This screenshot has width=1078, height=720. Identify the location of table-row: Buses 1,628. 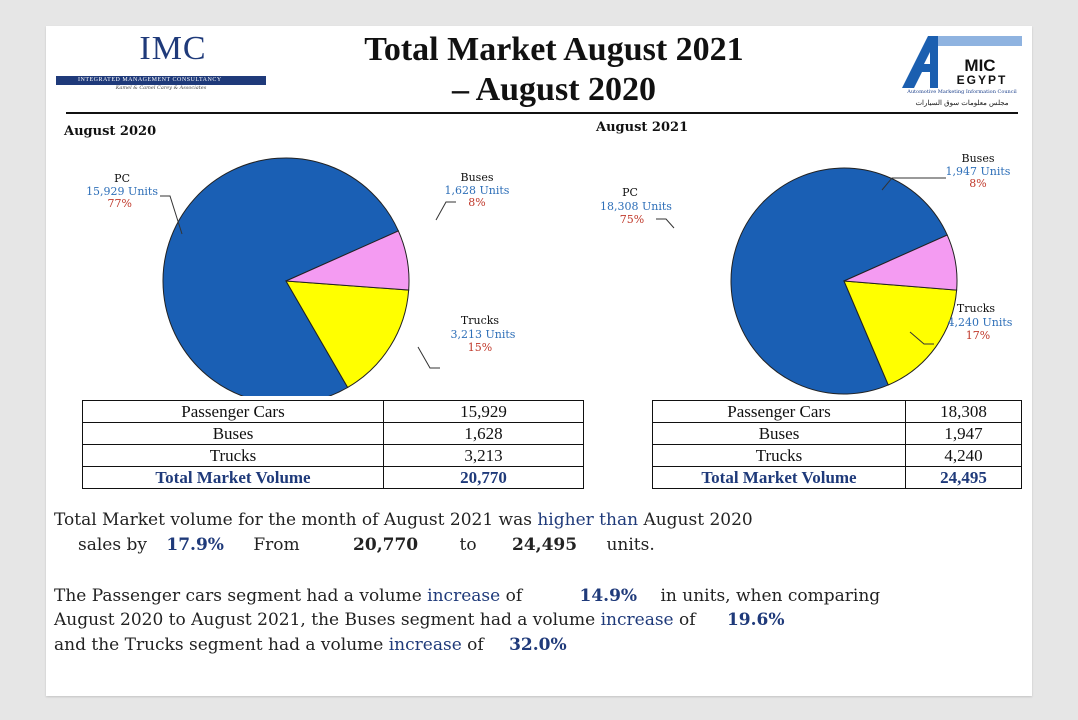
(333, 433).